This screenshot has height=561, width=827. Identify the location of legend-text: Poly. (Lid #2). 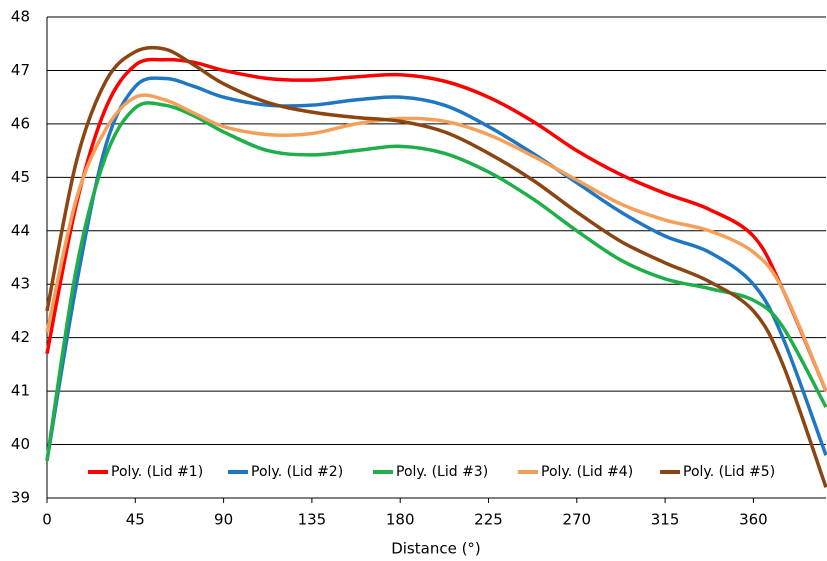
(297, 472).